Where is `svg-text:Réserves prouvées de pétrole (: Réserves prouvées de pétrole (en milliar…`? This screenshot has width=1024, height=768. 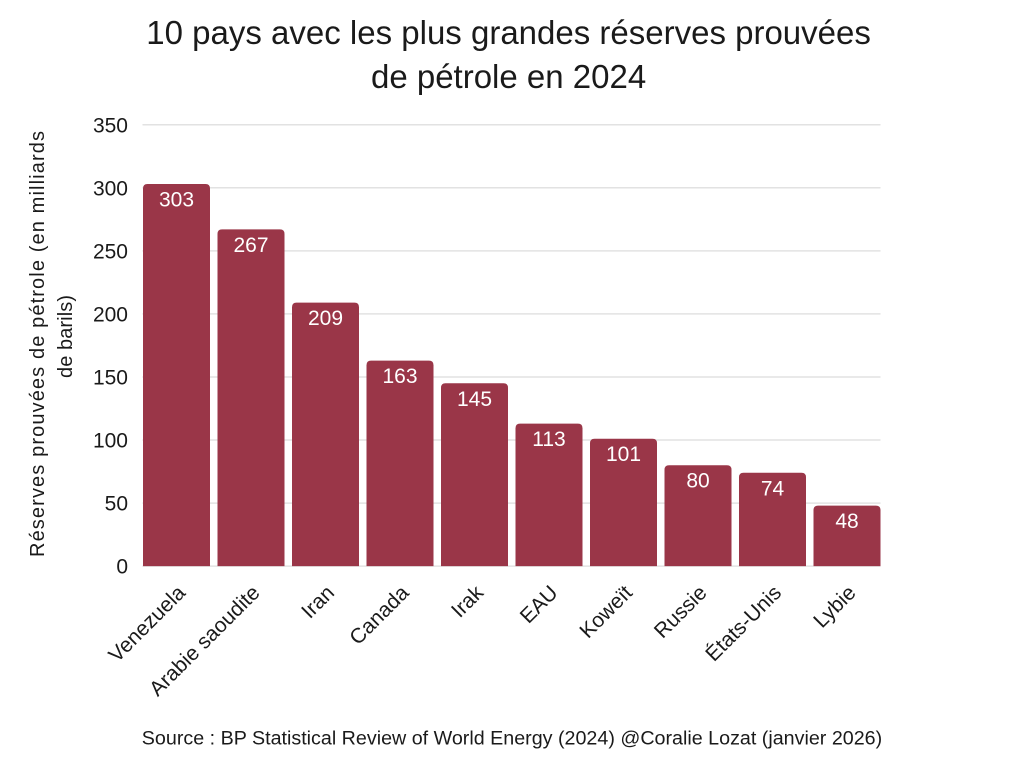
svg-text:Réserves prouvées de pétrole (: Réserves prouvées de pétrole (en milliar… is located at coordinates (38, 344).